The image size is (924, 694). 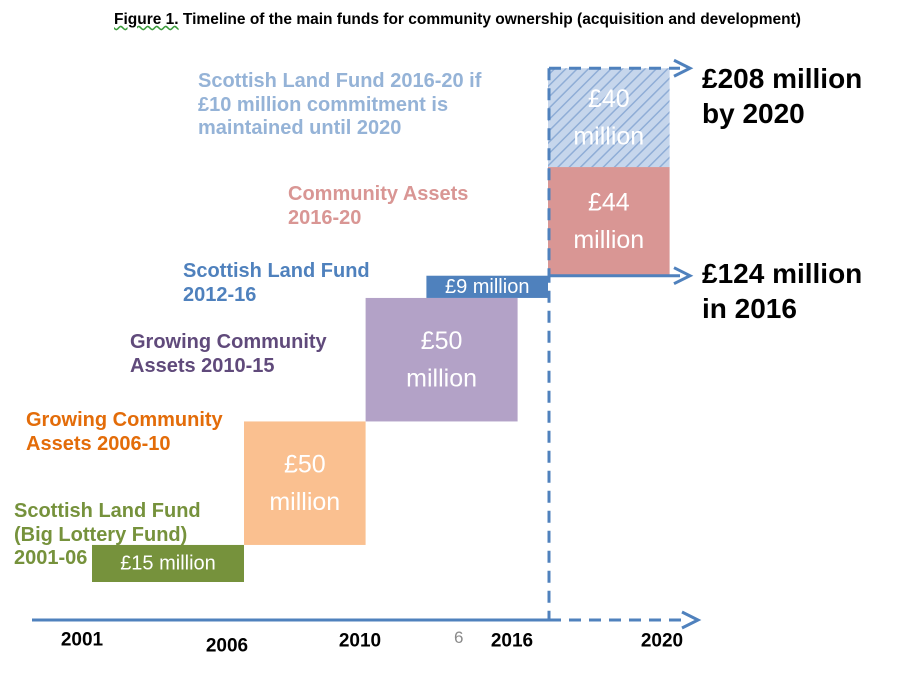 I want to click on fund-label-2: Growing Community Assets 2010-15, so click(x=228, y=354).